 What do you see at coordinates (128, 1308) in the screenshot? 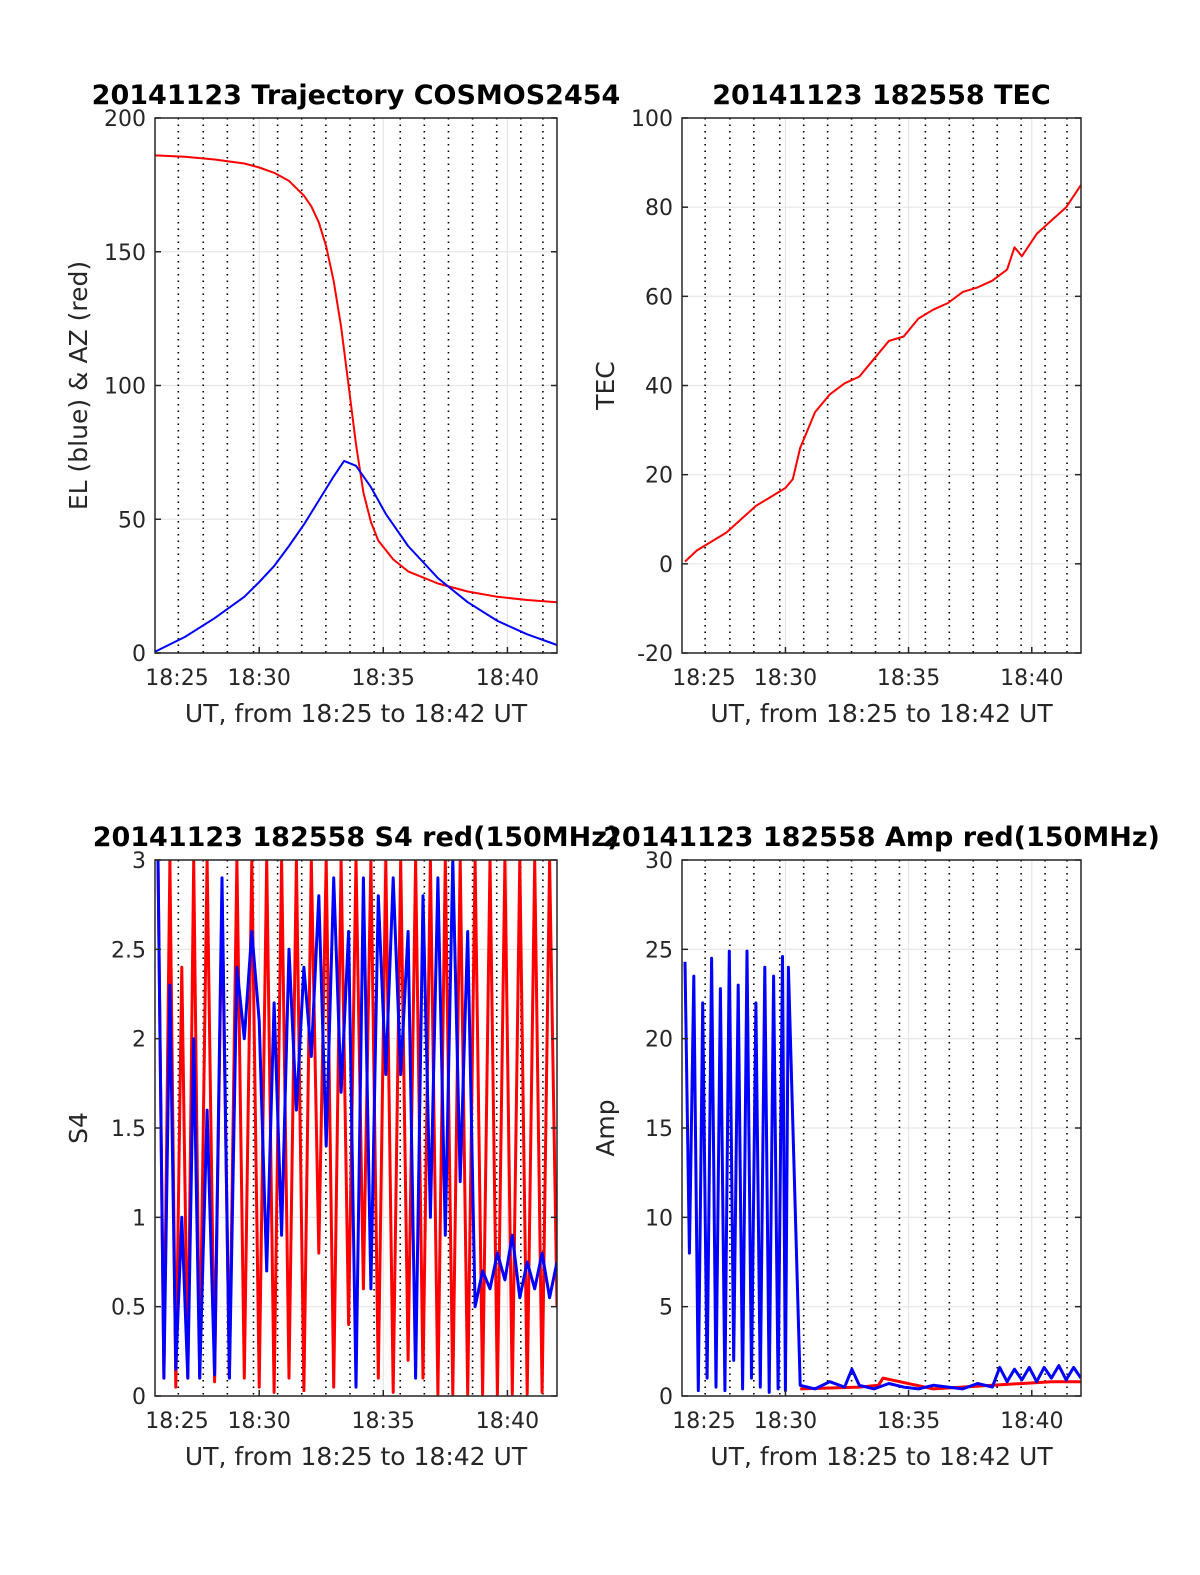
I see `y-tick-label: 0.5` at bounding box center [128, 1308].